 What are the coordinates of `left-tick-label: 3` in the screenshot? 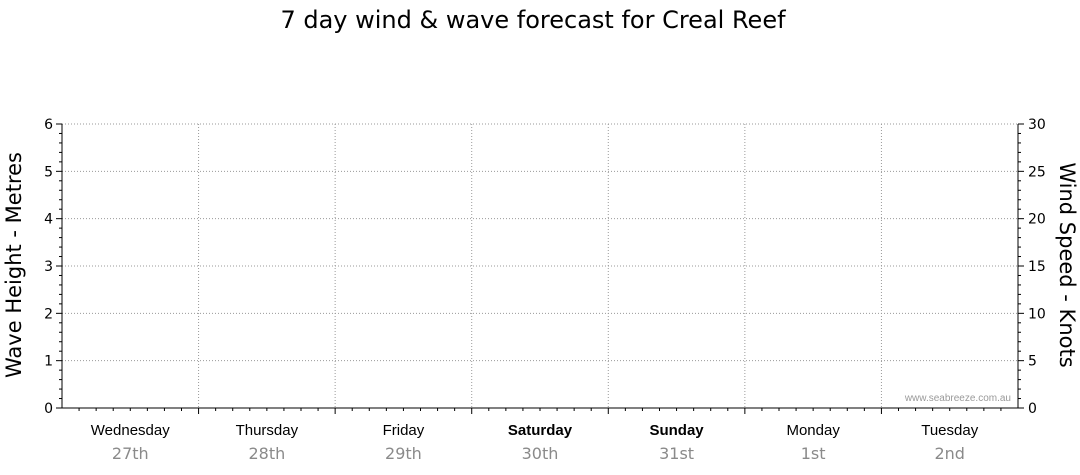 It's located at (48, 267).